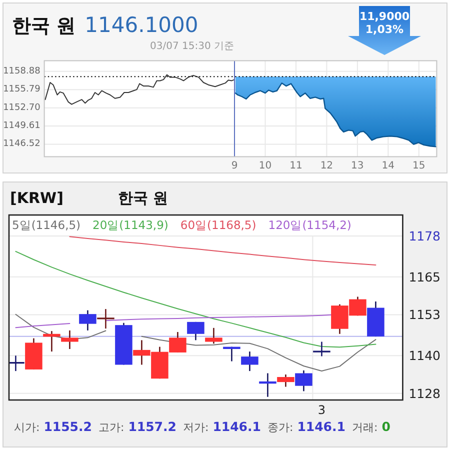  Describe the element at coordinates (130, 225) in the screenshot. I see `text: 20일(1143,9)` at that location.